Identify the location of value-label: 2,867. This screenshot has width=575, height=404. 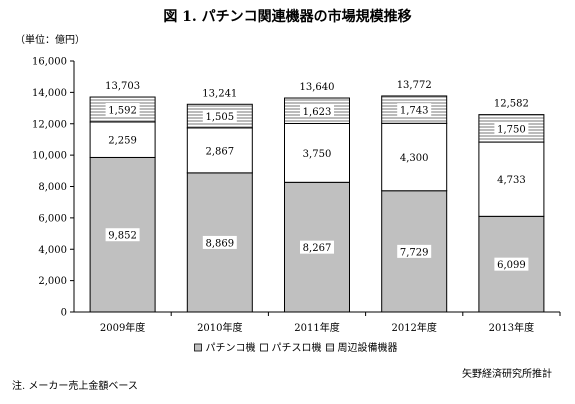
(219, 151).